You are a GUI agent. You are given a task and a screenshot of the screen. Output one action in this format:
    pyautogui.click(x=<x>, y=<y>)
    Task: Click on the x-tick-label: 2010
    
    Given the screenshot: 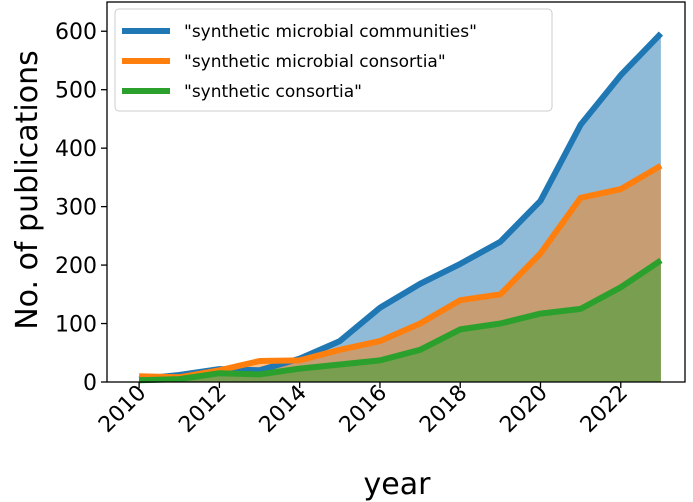 What is the action you would take?
    pyautogui.click(x=122, y=409)
    